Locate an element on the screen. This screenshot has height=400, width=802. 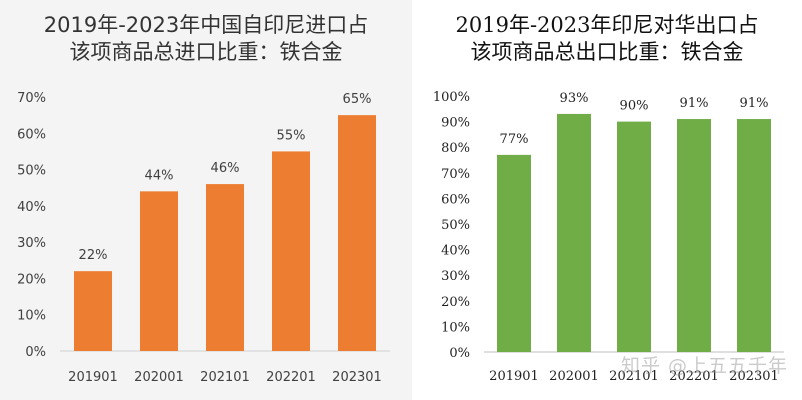
chart-title: 2019年-2023年中国自印尼进口占 该项商品总进口比重：铁合金 is located at coordinates (206, 39).